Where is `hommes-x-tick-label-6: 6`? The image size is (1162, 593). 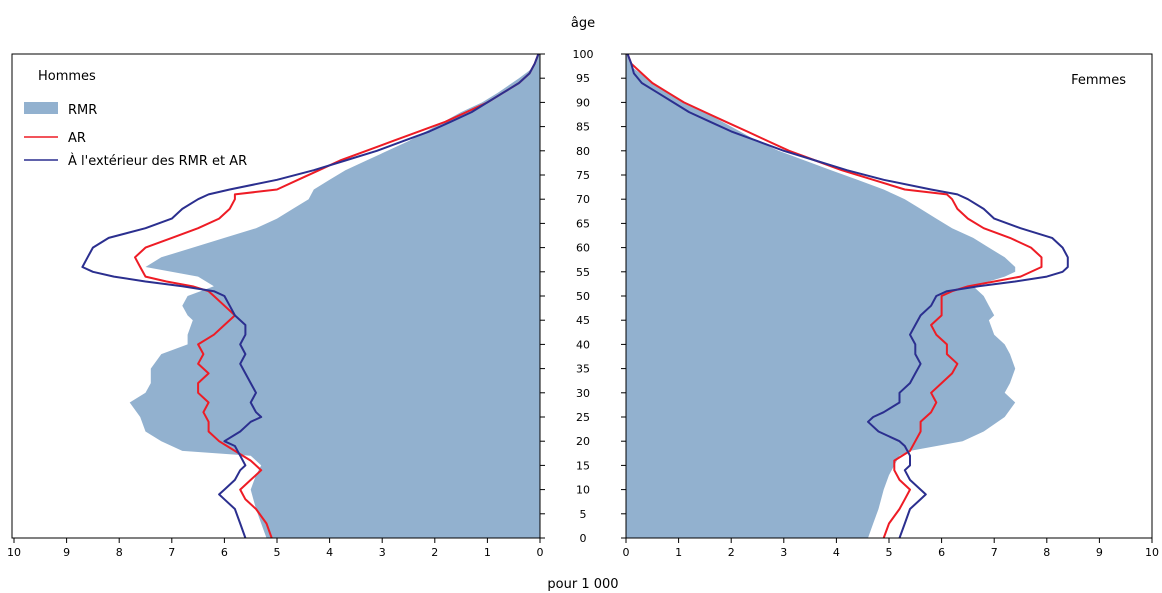 hommes-x-tick-label-6: 6 is located at coordinates (224, 552).